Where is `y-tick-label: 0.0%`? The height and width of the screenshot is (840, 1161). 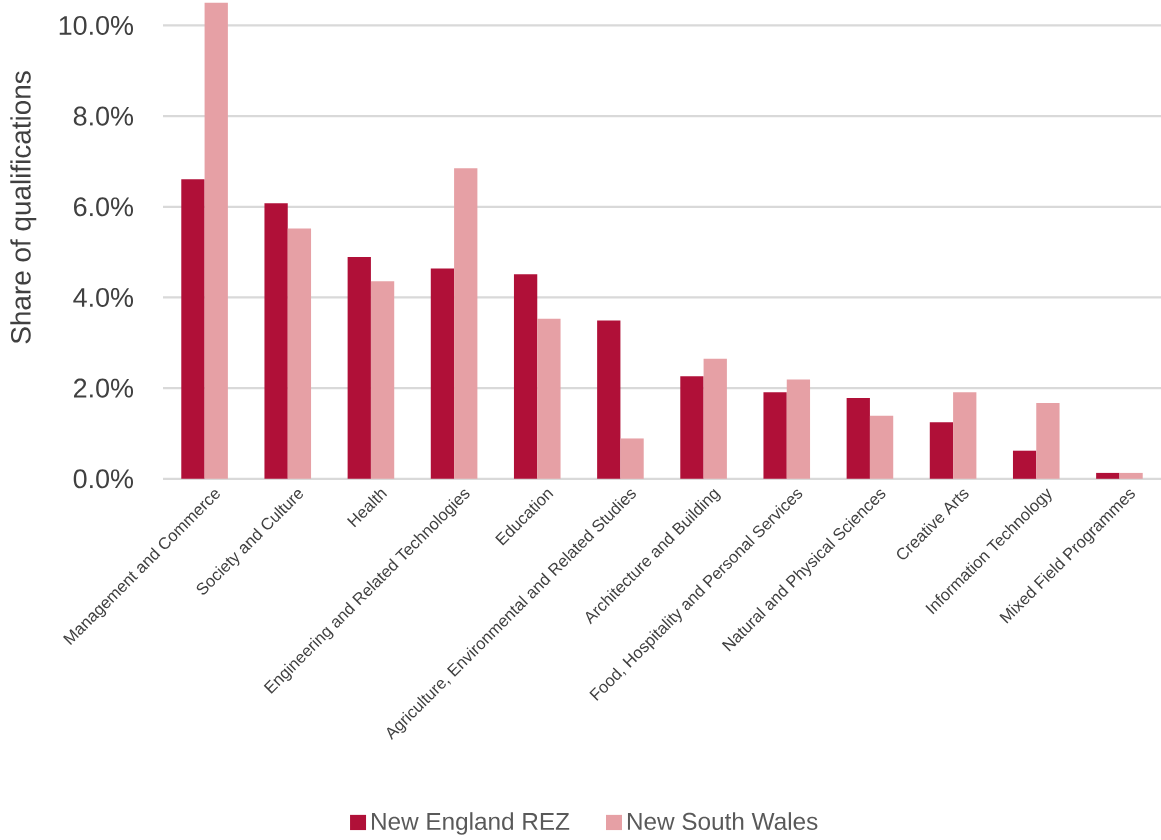
y-tick-label: 0.0% is located at coordinates (103, 479).